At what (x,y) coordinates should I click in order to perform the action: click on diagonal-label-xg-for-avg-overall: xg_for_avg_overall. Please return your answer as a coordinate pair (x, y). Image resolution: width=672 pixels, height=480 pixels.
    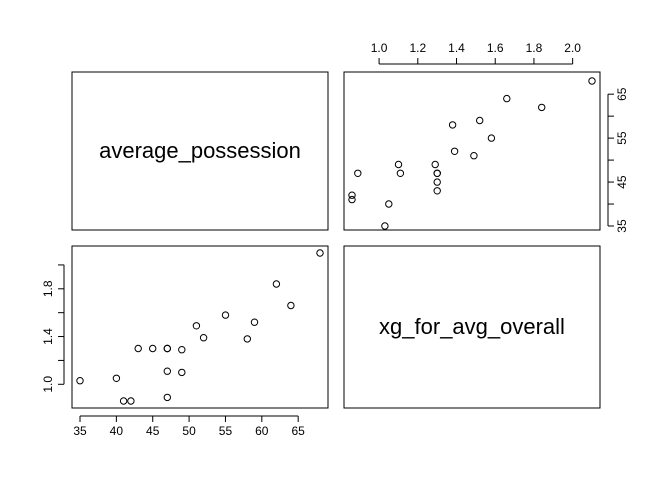
    Looking at the image, I should click on (472, 326).